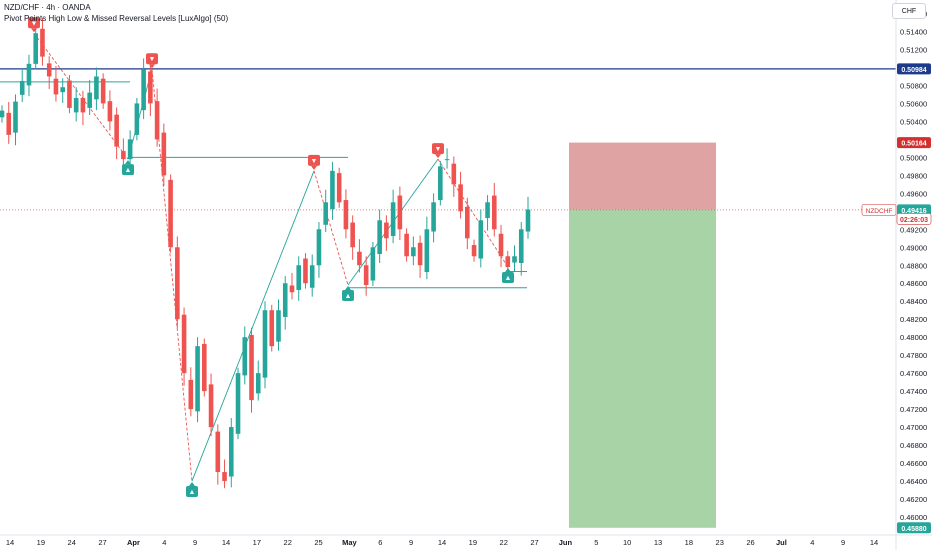 The height and width of the screenshot is (555, 932). Describe the element at coordinates (879, 211) in the screenshot. I see `symbol-tag-text: NZDCHF` at that location.